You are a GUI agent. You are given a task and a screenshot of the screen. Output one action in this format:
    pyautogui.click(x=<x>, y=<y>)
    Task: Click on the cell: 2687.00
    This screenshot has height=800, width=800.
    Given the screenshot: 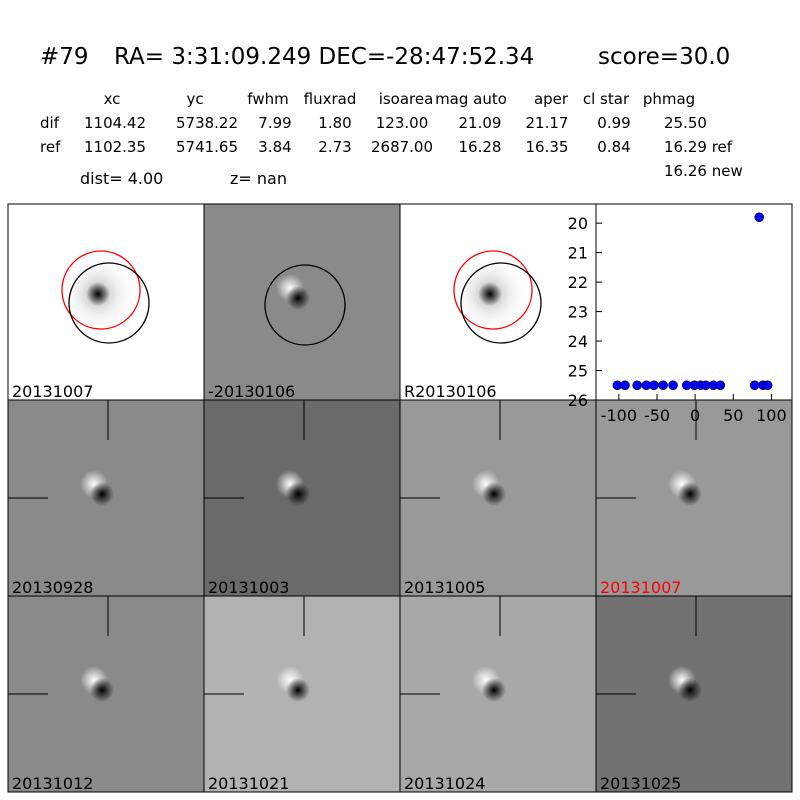 What is the action you would take?
    pyautogui.click(x=402, y=147)
    